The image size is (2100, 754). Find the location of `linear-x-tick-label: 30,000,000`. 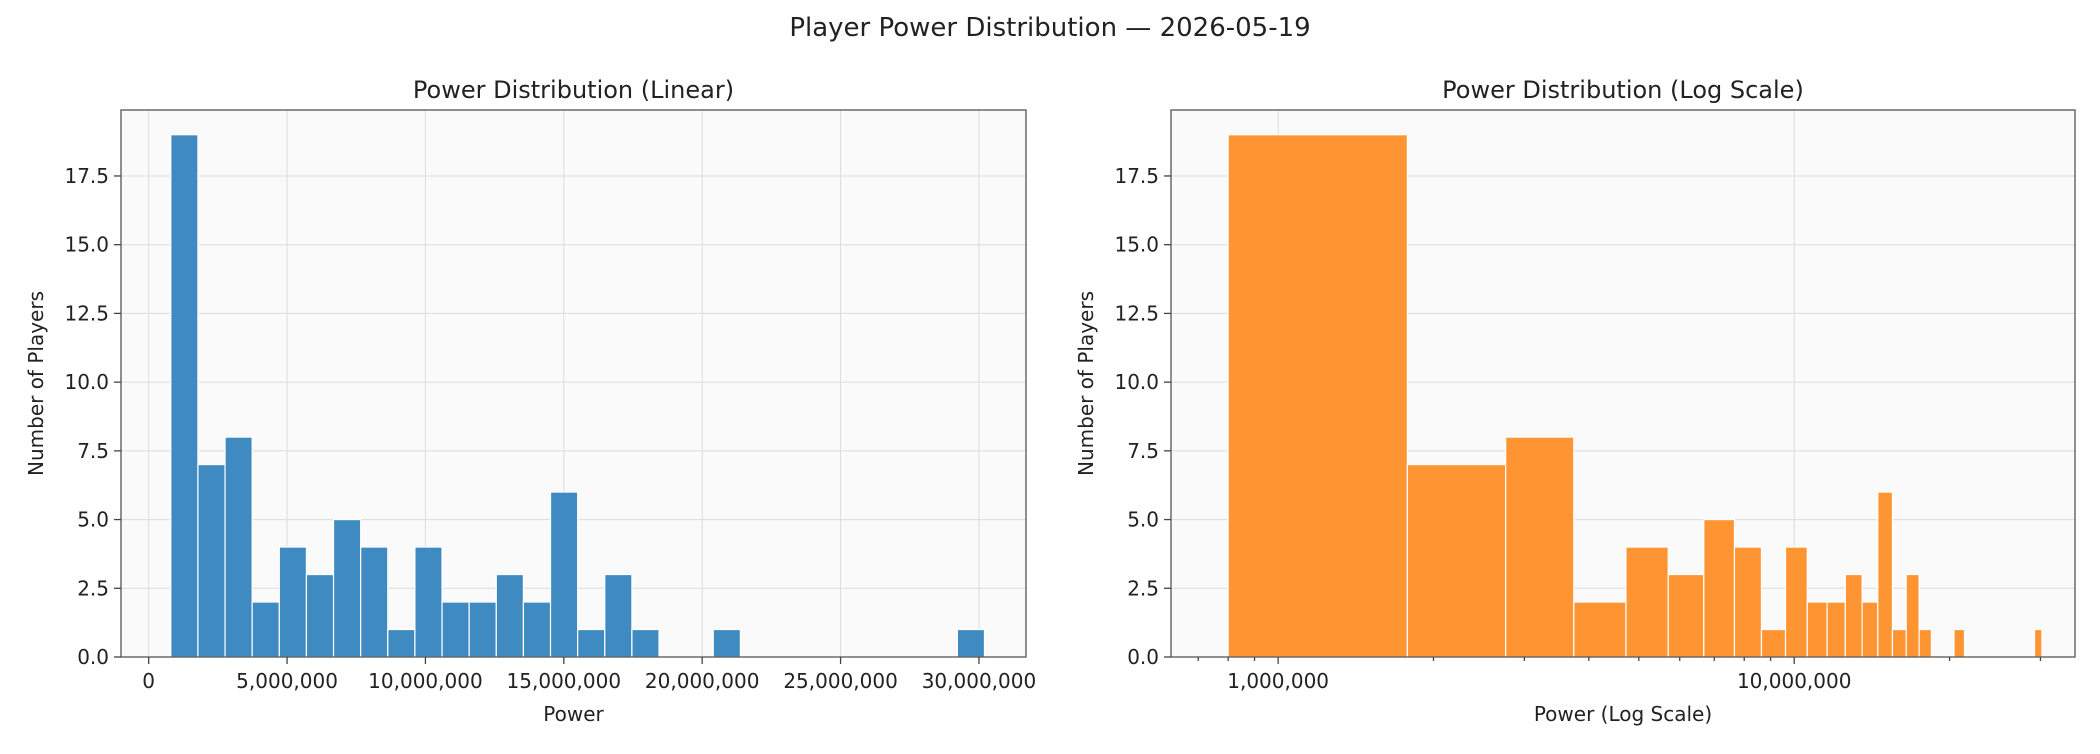

linear-x-tick-label: 30,000,000 is located at coordinates (979, 681).